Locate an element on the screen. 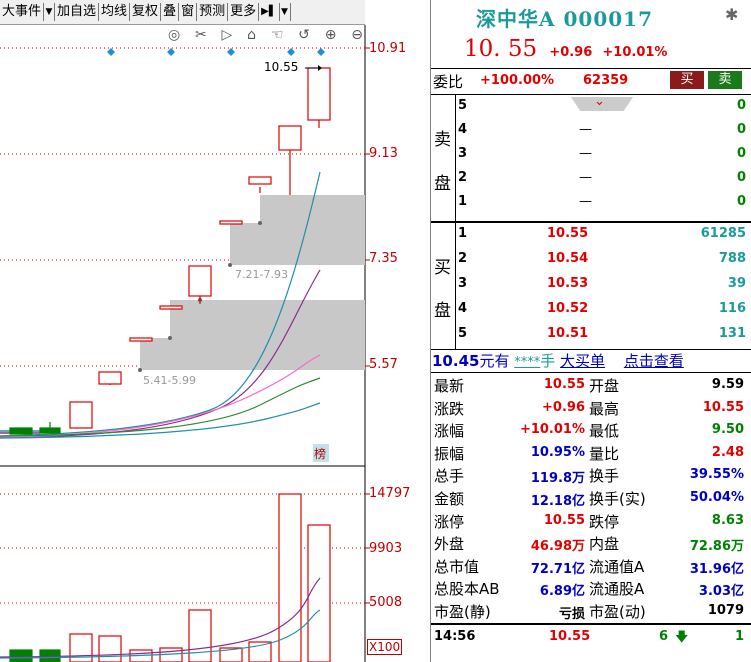 The height and width of the screenshot is (662, 751). ma-line-green is located at coordinates (160, 407).